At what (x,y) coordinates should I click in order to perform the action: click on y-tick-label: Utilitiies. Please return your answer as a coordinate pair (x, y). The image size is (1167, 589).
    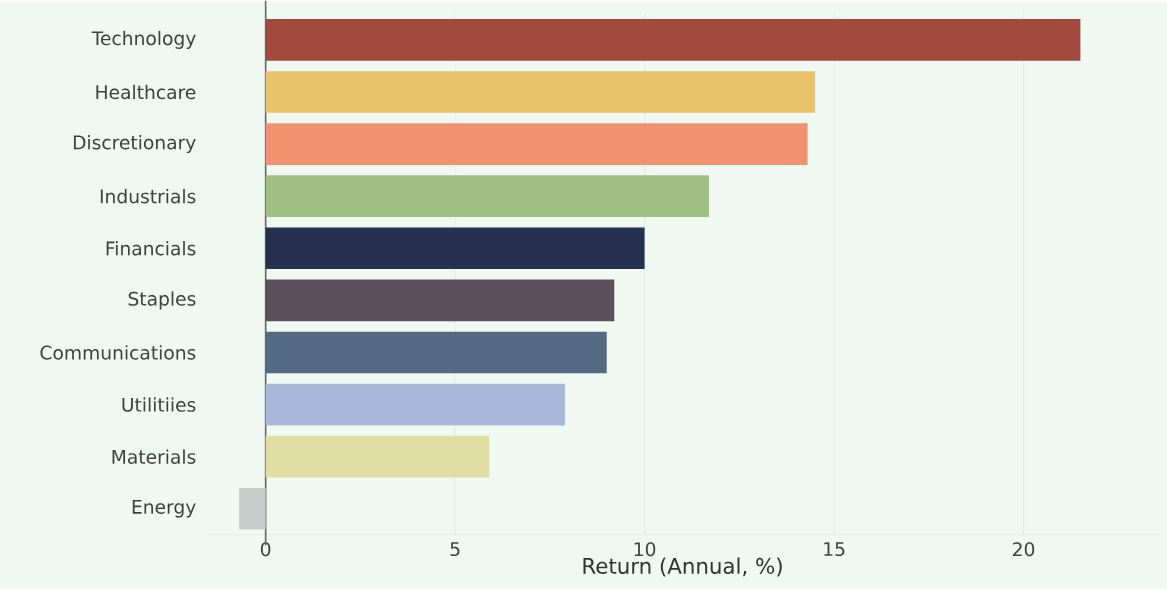
    Looking at the image, I should click on (159, 404).